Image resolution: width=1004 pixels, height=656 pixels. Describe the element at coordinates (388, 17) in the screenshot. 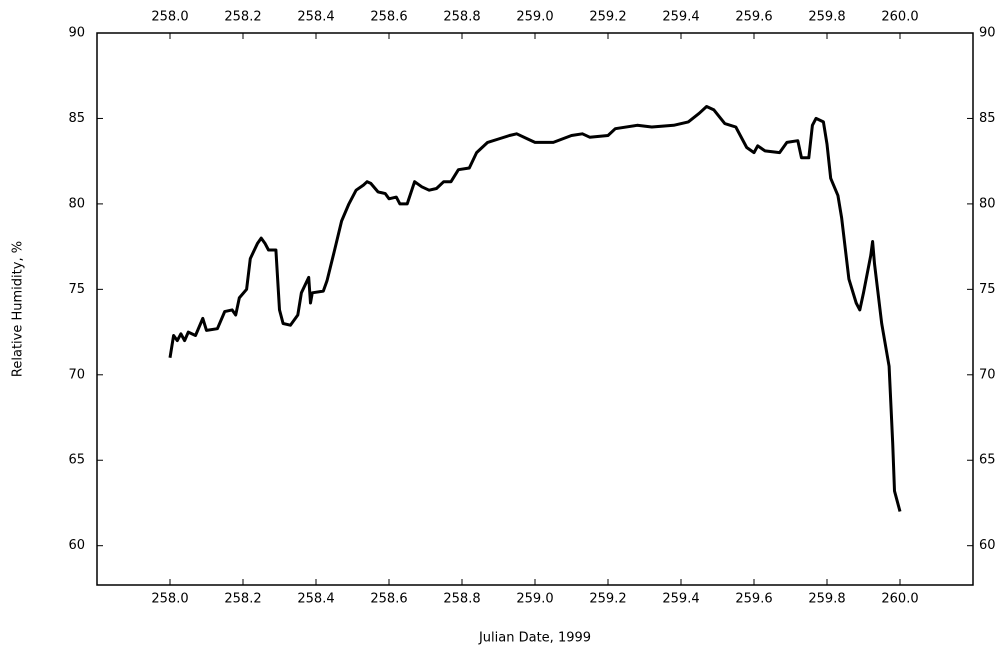

I see `x-tick-label-top: 258.6` at that location.